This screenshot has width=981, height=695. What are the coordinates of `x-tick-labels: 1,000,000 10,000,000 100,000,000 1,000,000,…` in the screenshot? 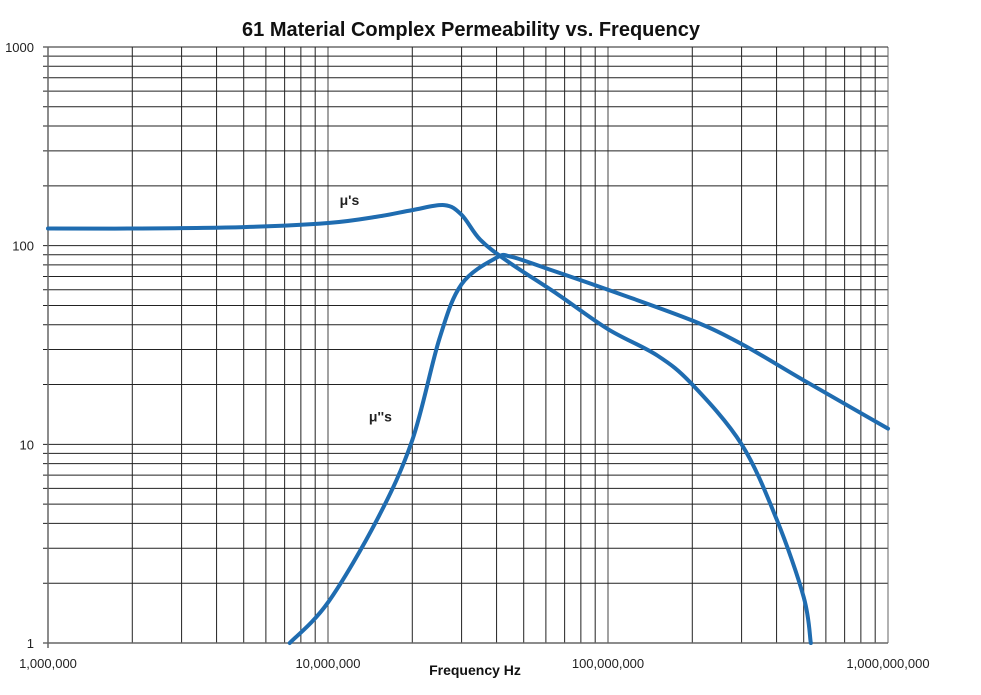 It's located at (474, 663).